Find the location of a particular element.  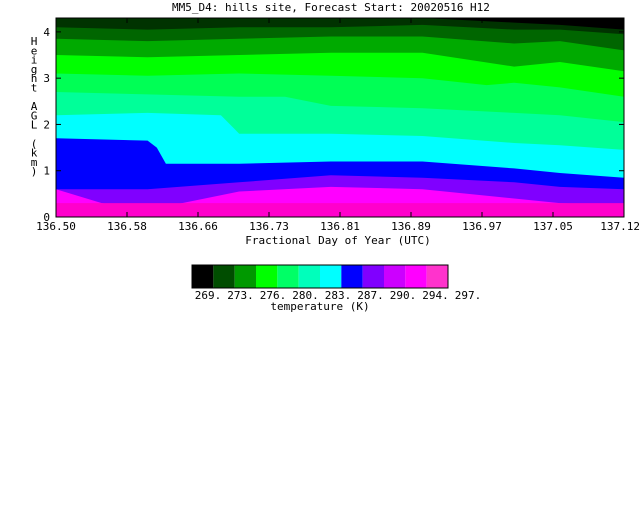

y-axis-label-char: t is located at coordinates (34, 88).